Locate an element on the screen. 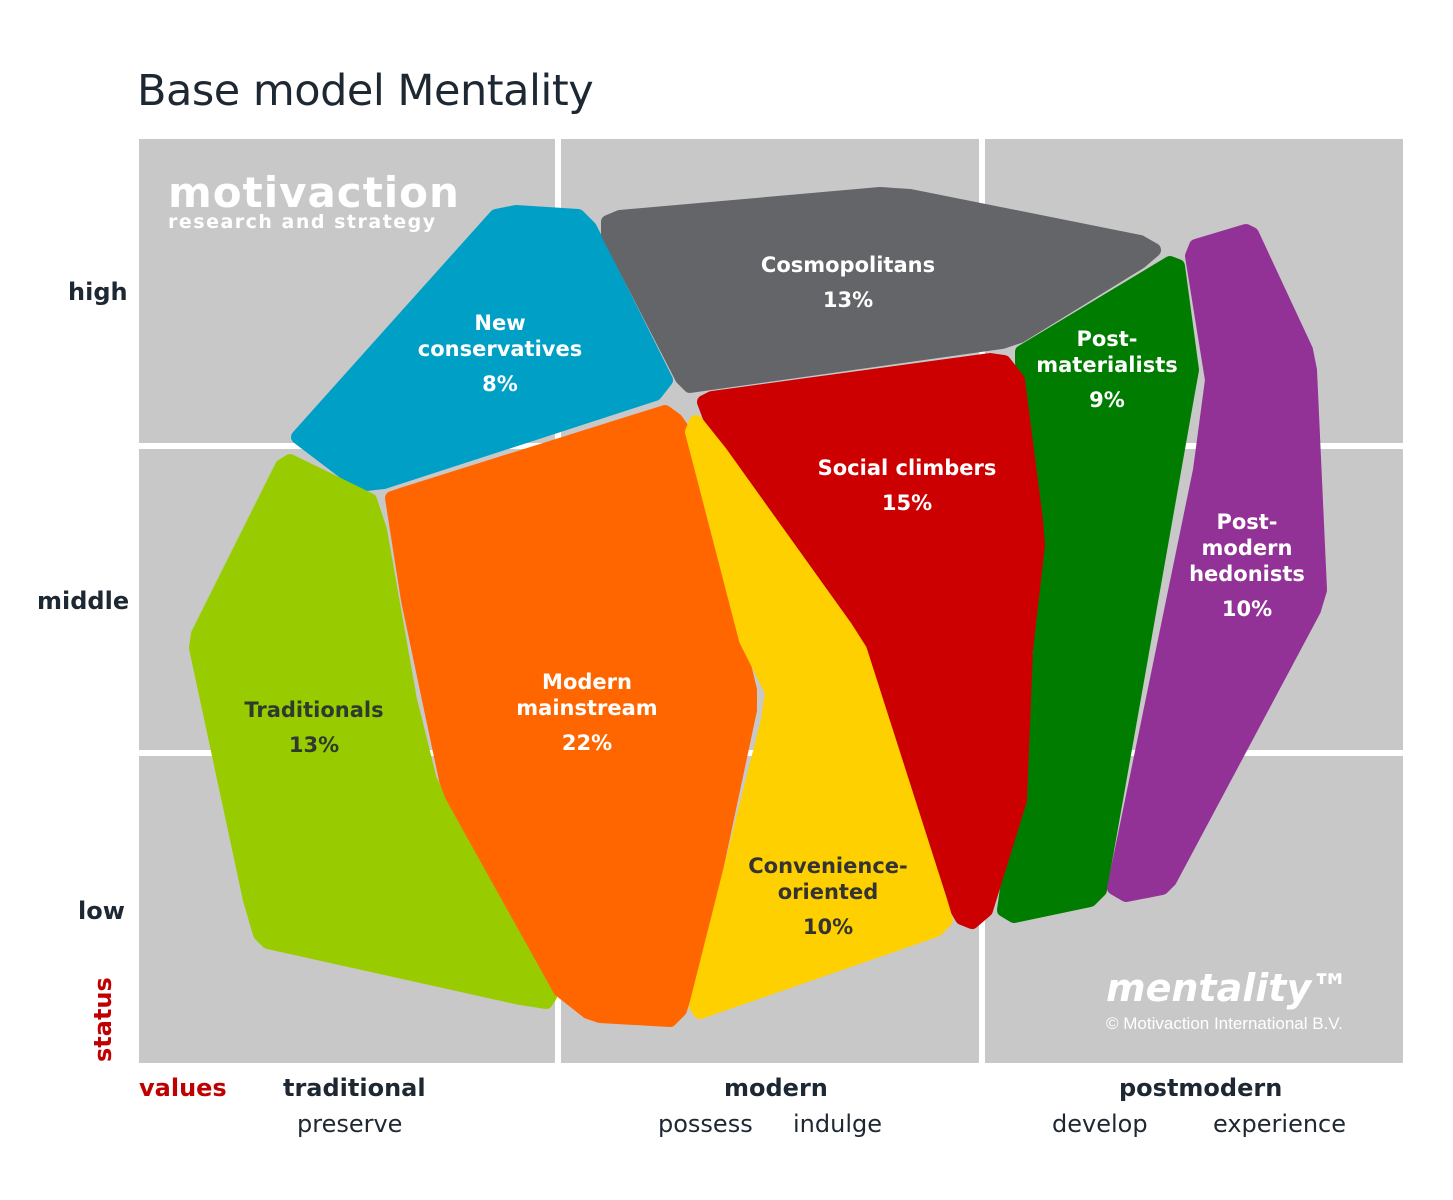 The height and width of the screenshot is (1200, 1453). segment-name-label: materialists is located at coordinates (1107, 365).